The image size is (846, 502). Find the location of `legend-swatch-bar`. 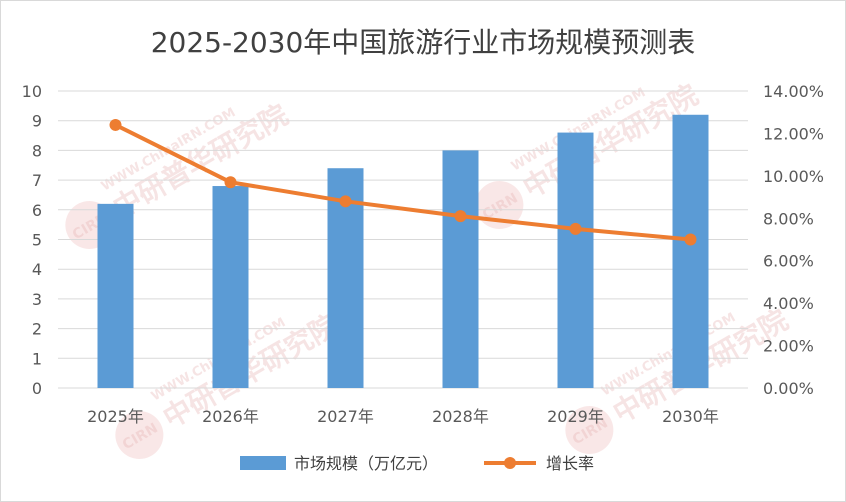

legend-swatch-bar is located at coordinates (263, 463).